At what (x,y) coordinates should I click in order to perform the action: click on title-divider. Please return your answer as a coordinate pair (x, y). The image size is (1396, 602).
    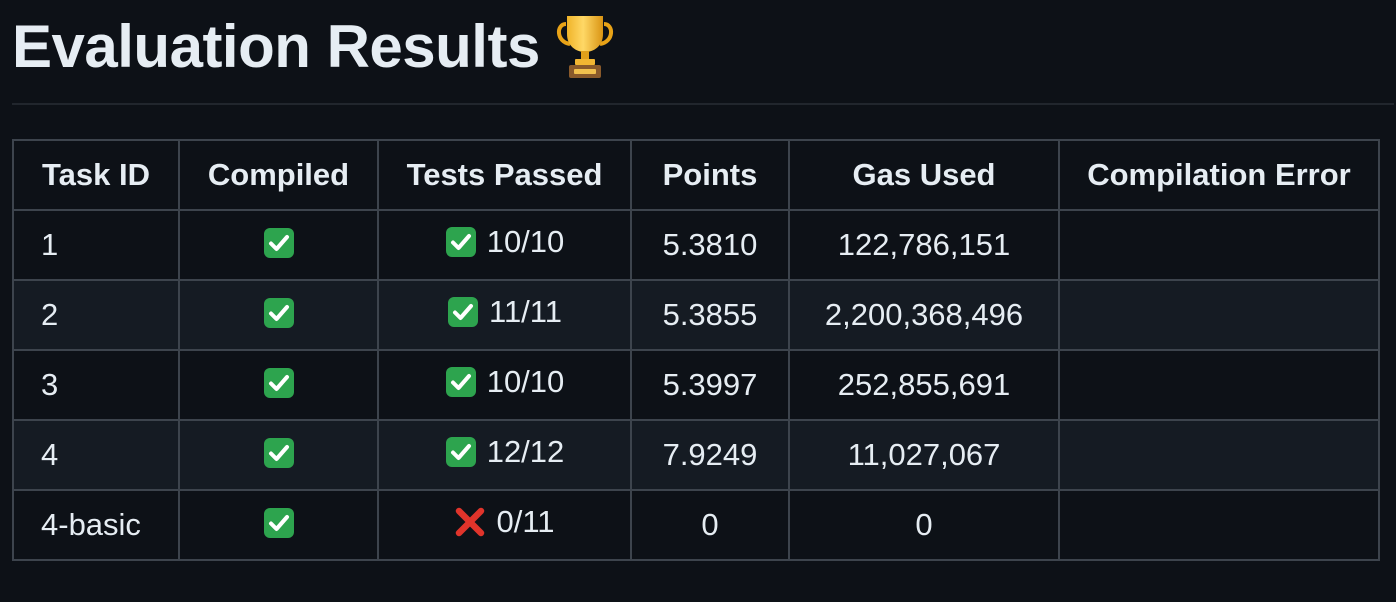
    Looking at the image, I should click on (703, 104).